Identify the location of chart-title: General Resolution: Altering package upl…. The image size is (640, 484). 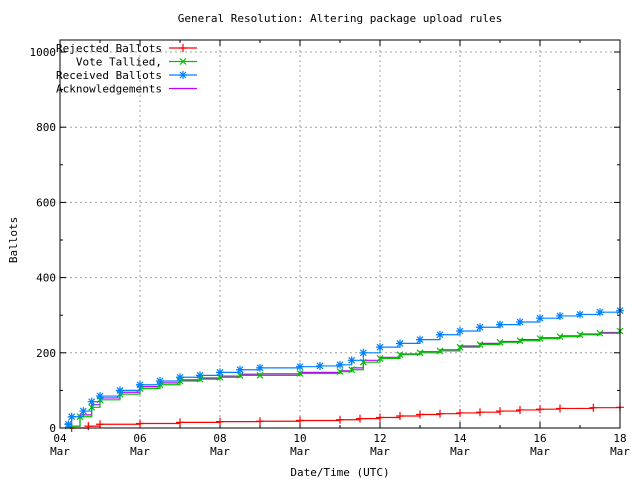
(340, 18).